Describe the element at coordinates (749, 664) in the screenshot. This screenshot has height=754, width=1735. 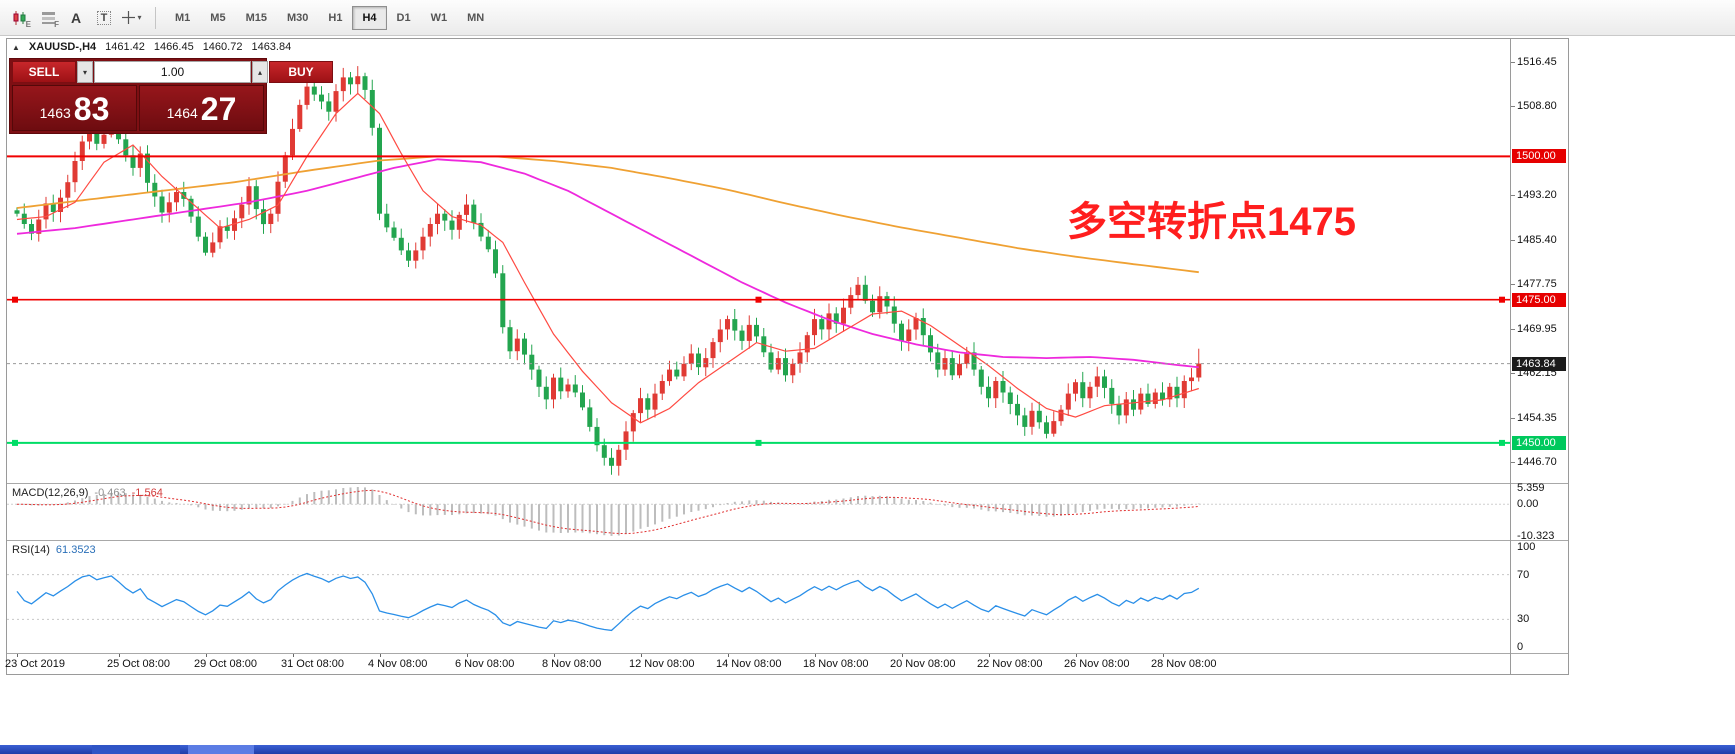
I see `time-axis-label: 14 Nov 08:00` at that location.